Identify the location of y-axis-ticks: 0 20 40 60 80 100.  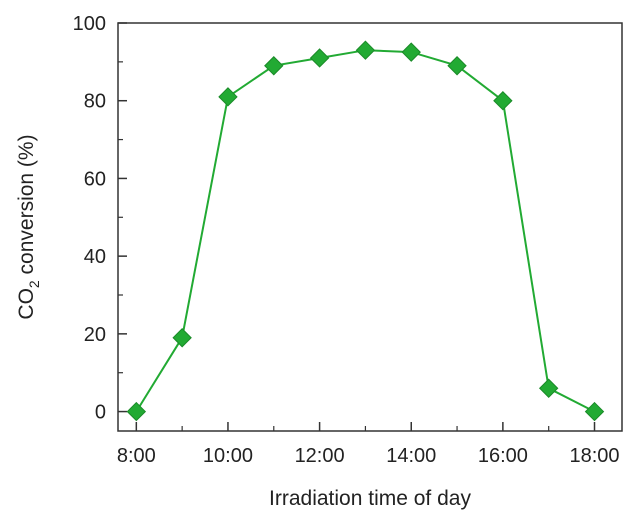
(100, 218).